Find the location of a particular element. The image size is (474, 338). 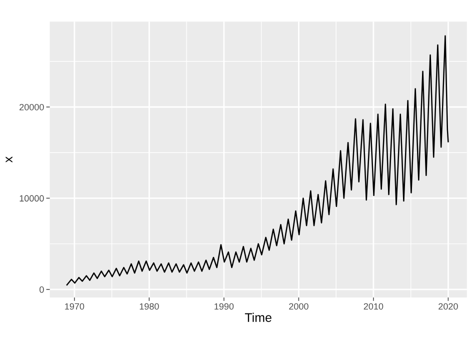

x-tick-label: 1990 is located at coordinates (224, 306).